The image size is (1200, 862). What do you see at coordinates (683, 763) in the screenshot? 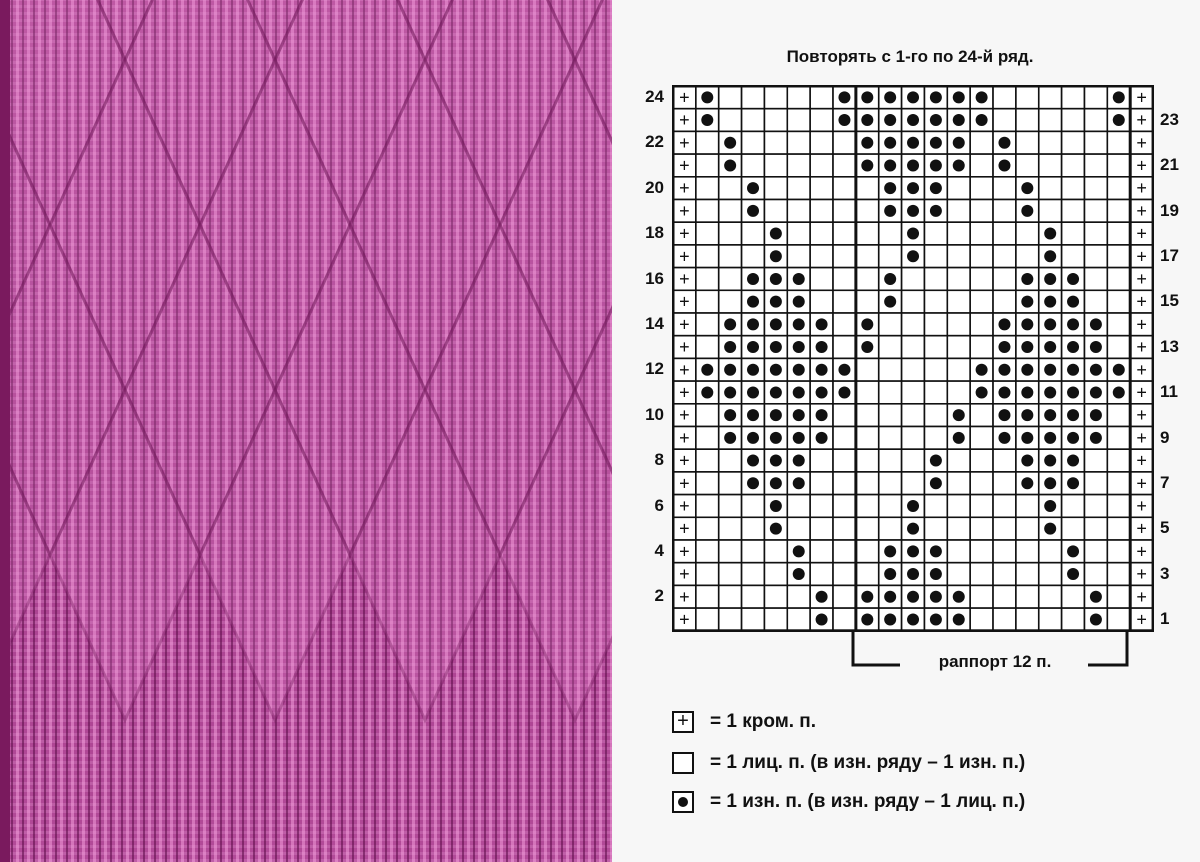
I see `knit-stitch-symbol-icon` at bounding box center [683, 763].